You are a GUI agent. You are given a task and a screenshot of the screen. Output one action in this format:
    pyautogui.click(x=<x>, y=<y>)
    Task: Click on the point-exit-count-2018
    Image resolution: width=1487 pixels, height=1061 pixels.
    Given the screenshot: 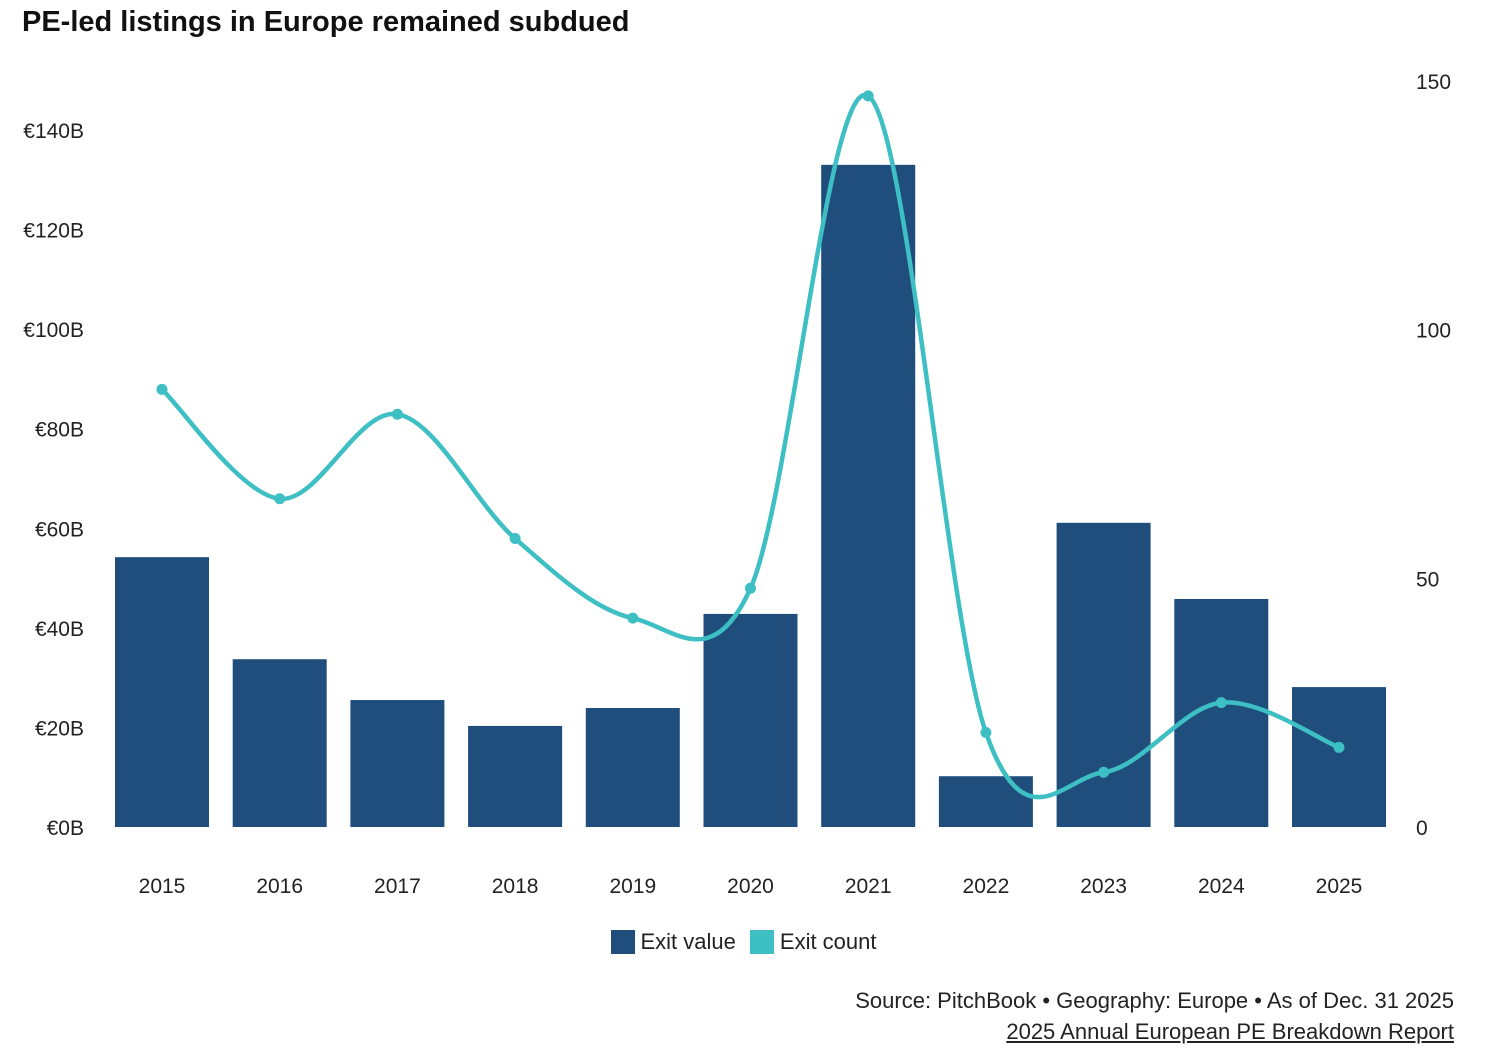 What is the action you would take?
    pyautogui.click(x=515, y=539)
    